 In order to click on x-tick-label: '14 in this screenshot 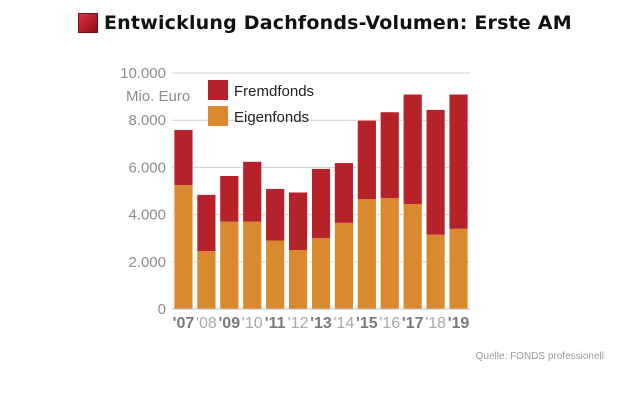, I will do `click(343, 323)`.